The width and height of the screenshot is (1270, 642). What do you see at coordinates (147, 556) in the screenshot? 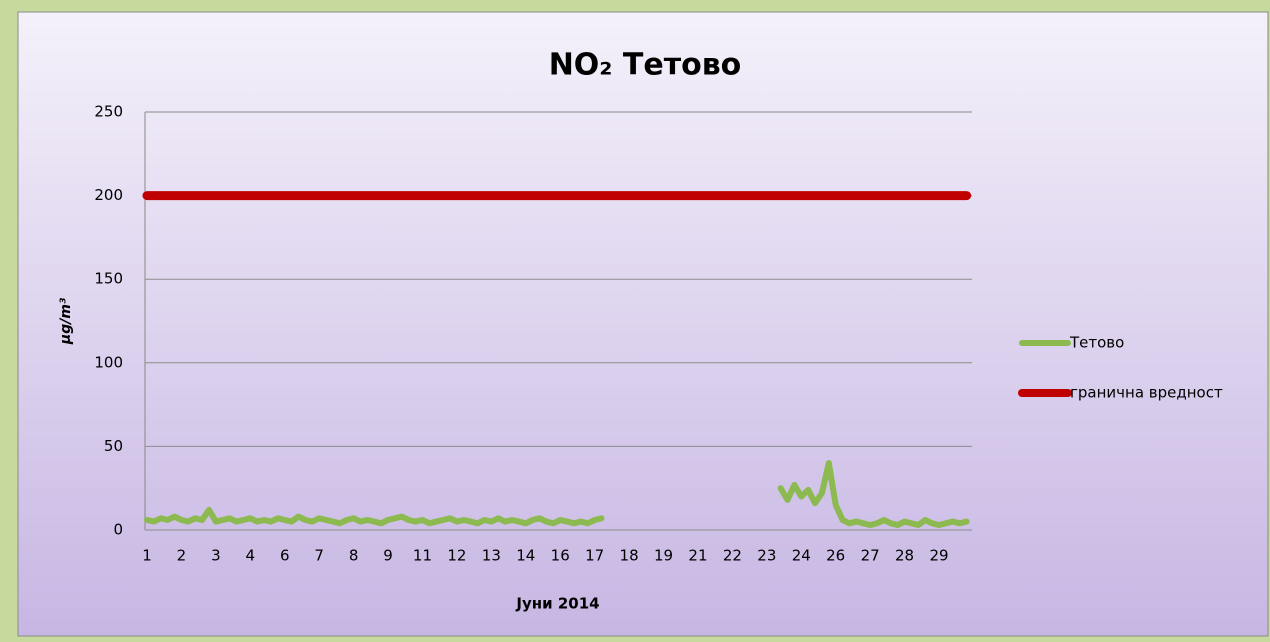
I see `x-tick-label: 1` at bounding box center [147, 556].